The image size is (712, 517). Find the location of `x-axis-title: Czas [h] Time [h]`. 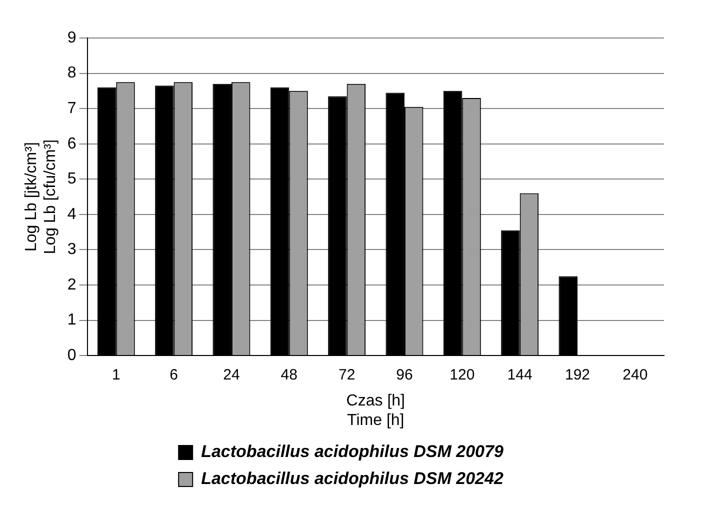

x-axis-title: Czas [h] Time [h] is located at coordinates (375, 410).